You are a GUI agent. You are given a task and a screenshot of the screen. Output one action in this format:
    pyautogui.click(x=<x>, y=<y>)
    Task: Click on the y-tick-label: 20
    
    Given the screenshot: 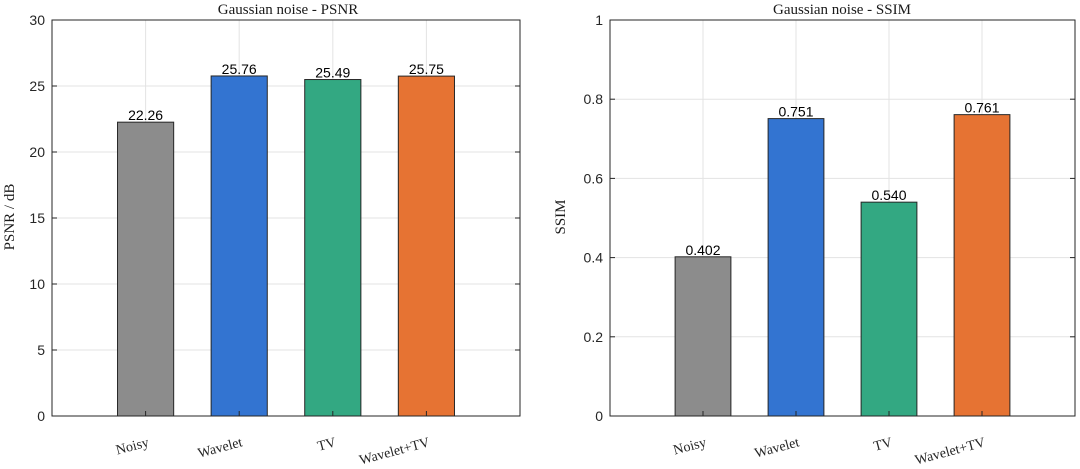 What is the action you would take?
    pyautogui.click(x=37, y=152)
    